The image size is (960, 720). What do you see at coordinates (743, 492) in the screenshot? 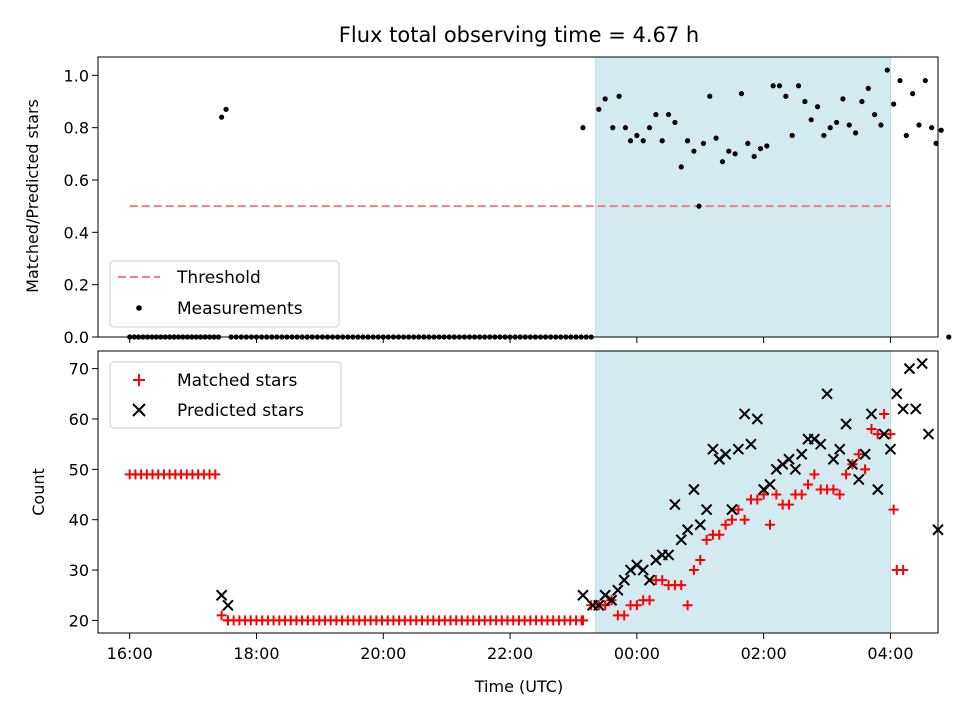
I see `observing-span-shade` at bounding box center [743, 492].